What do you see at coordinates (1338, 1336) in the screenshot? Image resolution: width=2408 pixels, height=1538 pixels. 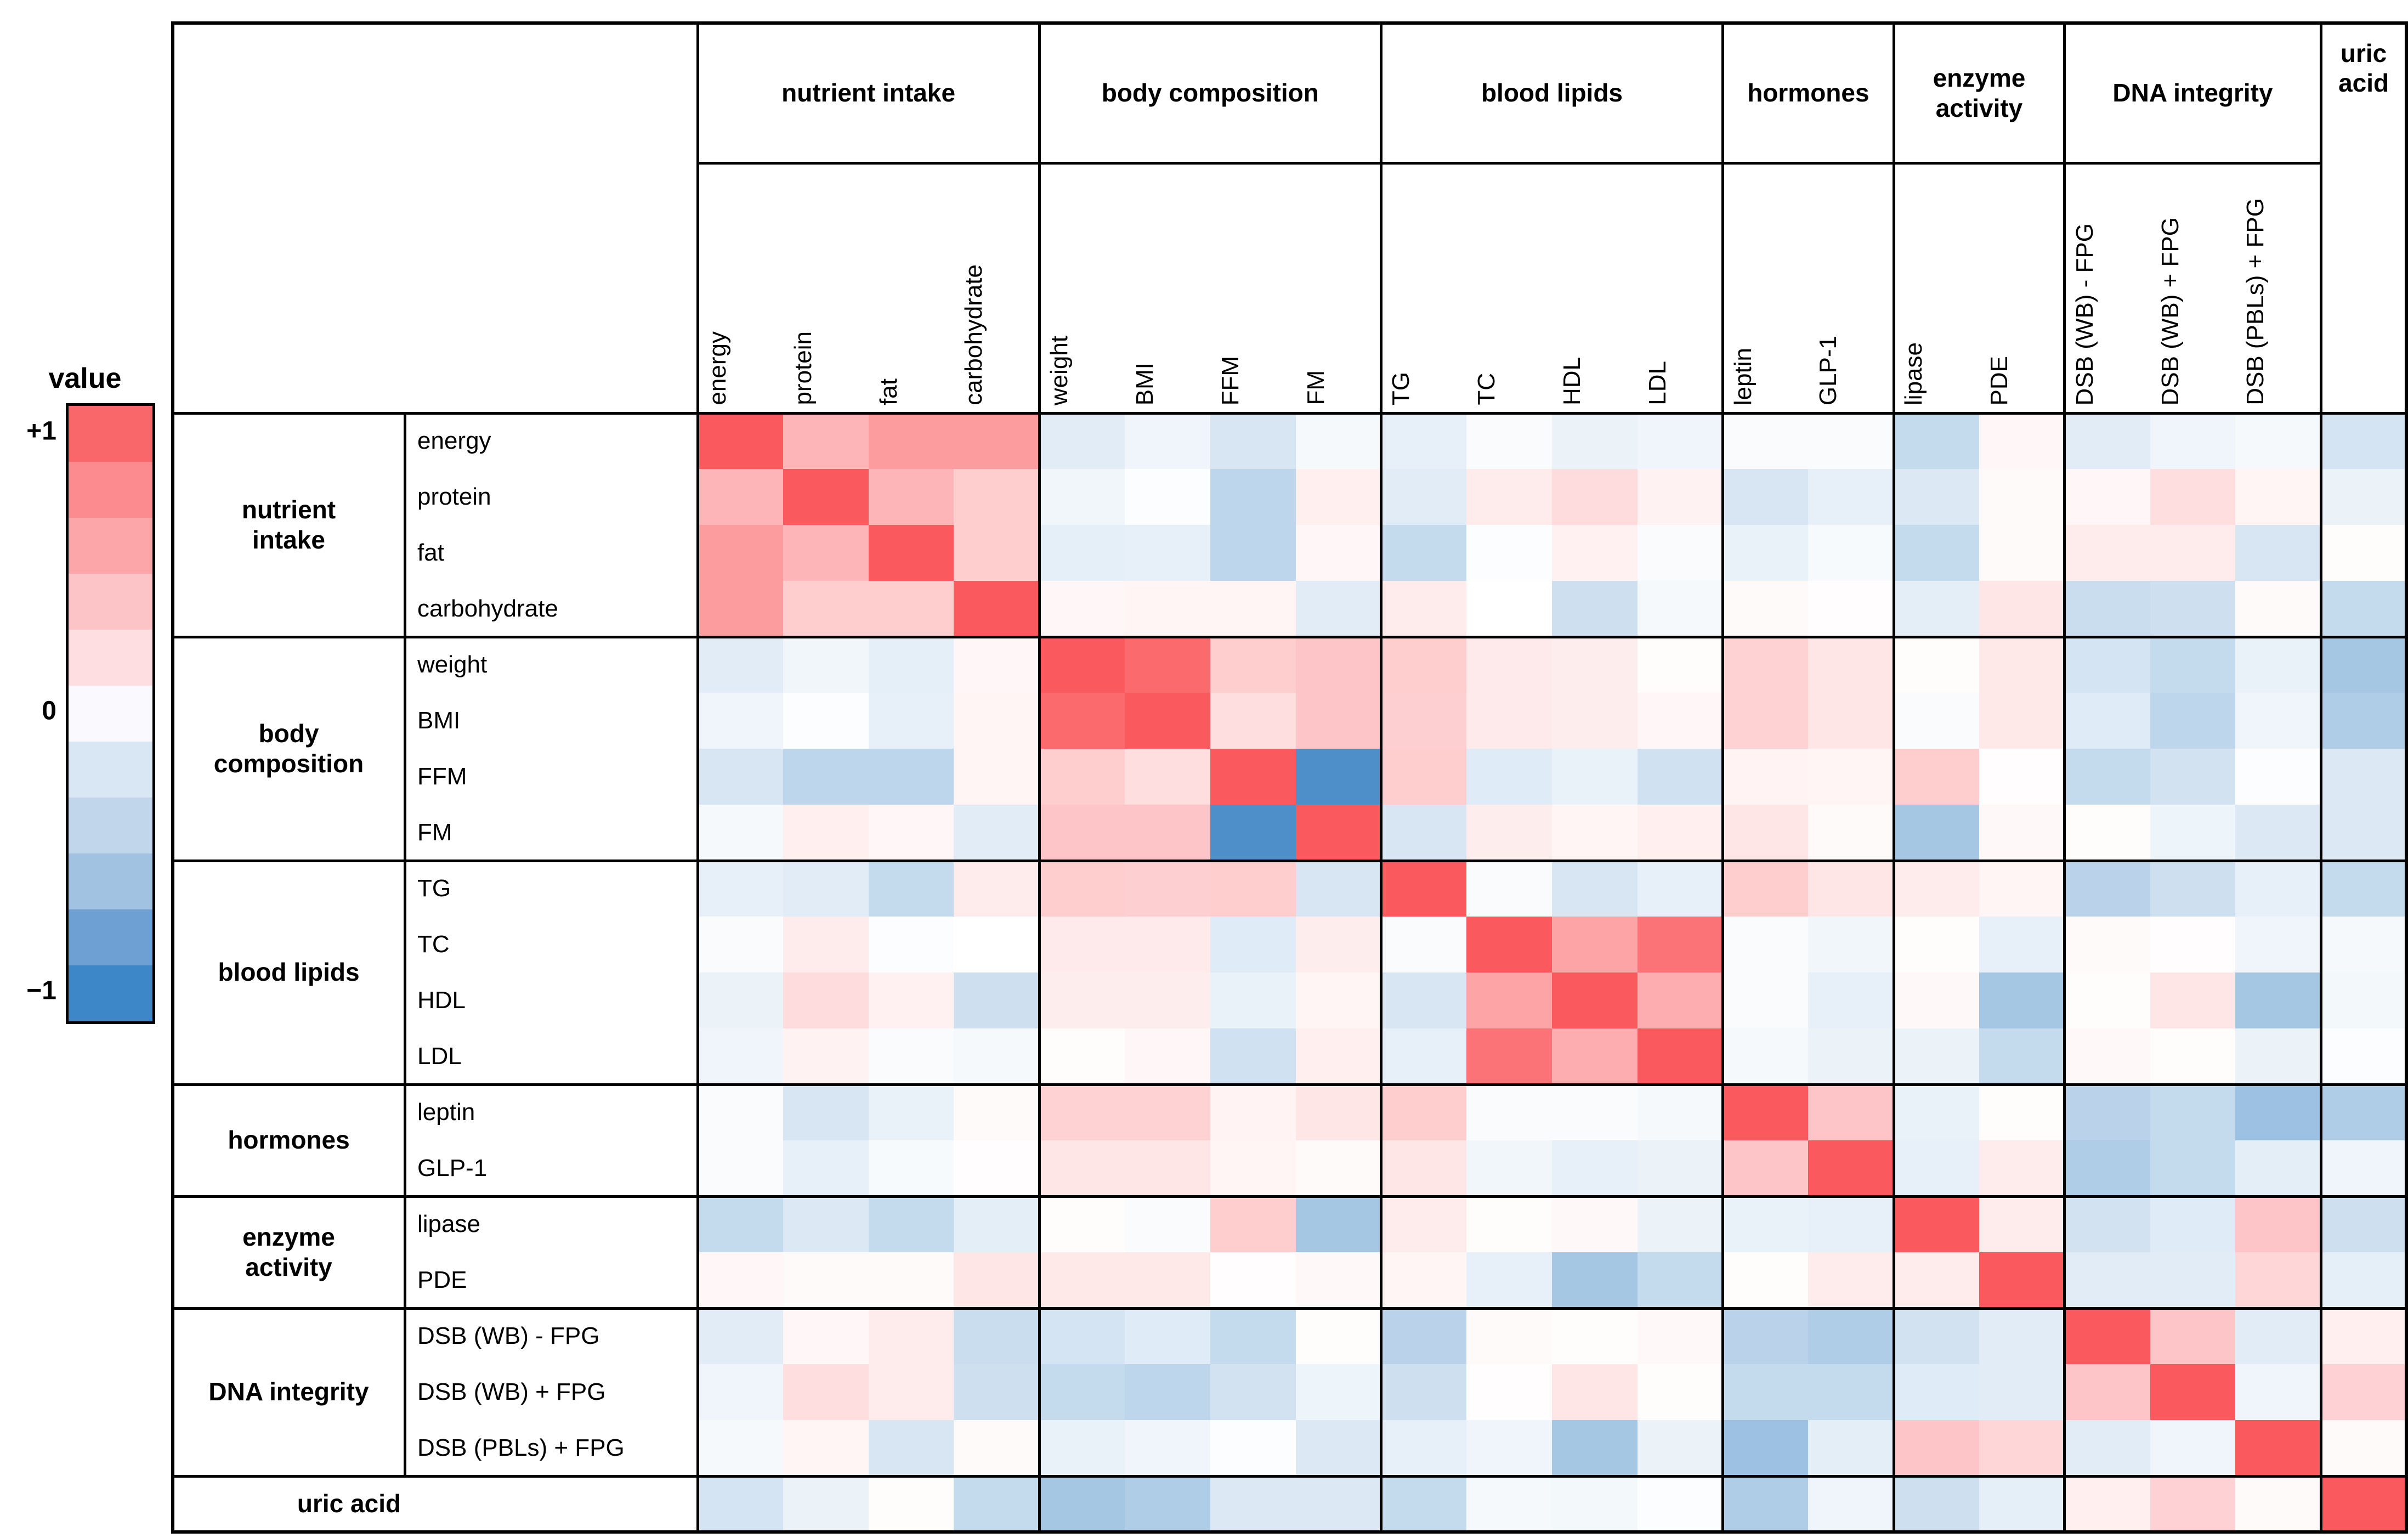 I see `heatmap-cell-DSB (WB) - FPG-x-FM` at bounding box center [1338, 1336].